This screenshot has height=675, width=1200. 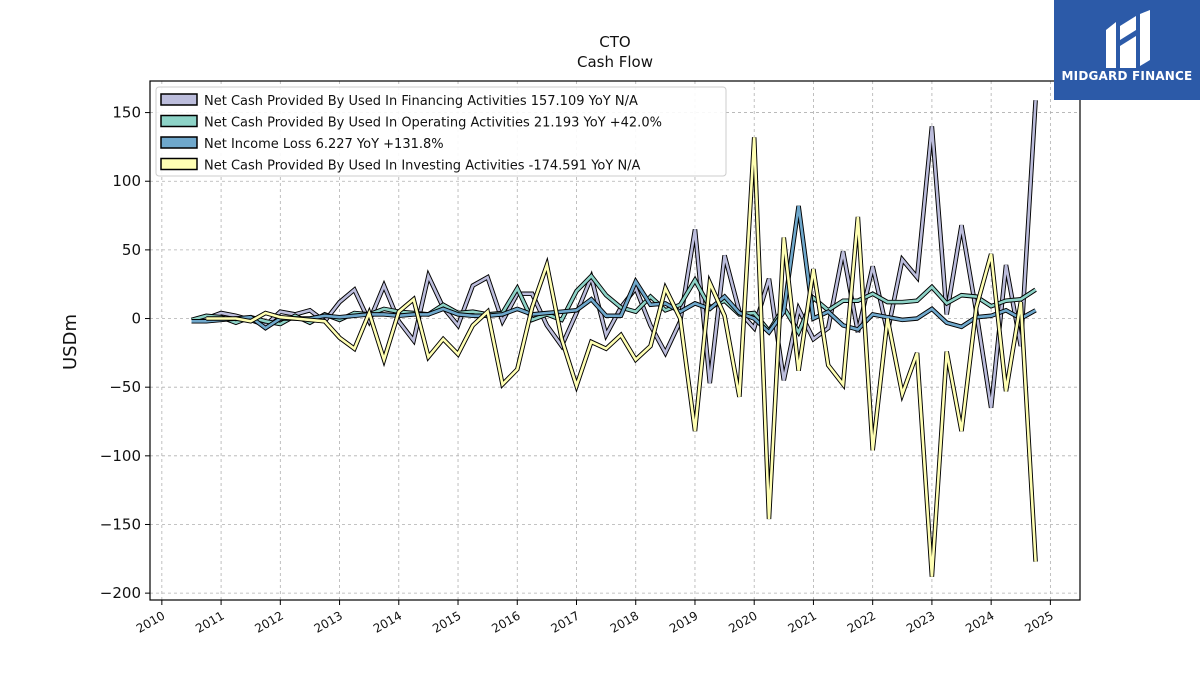 What do you see at coordinates (136, 319) in the screenshot?
I see `y-tick-label: 0` at bounding box center [136, 319].